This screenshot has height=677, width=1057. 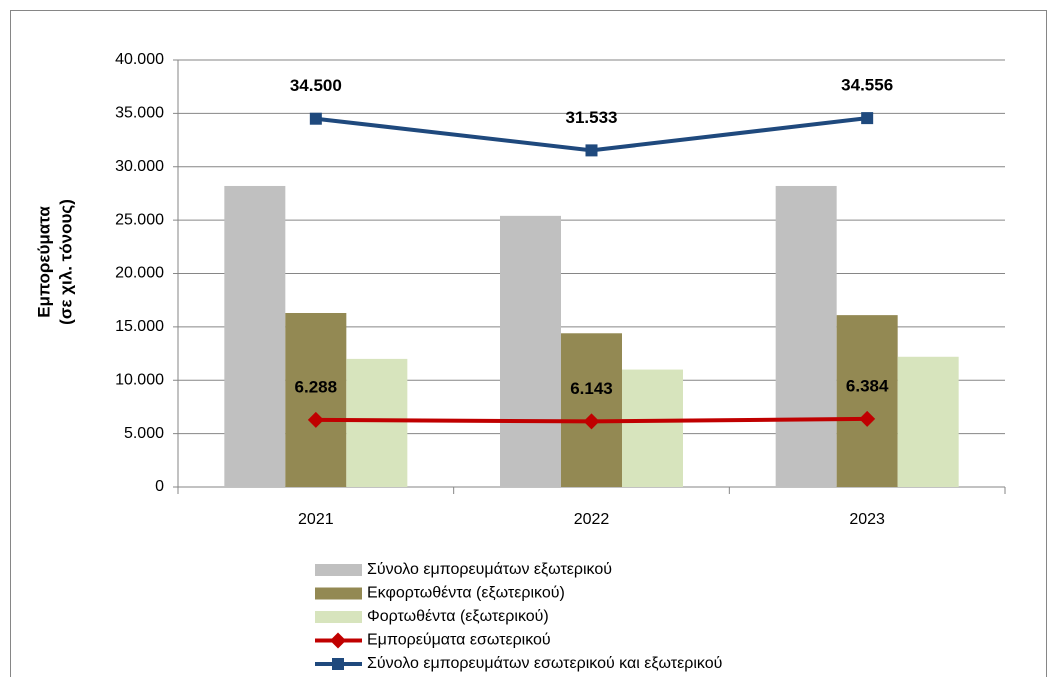 What do you see at coordinates (867, 519) in the screenshot?
I see `x-tick-label: 2023` at bounding box center [867, 519].